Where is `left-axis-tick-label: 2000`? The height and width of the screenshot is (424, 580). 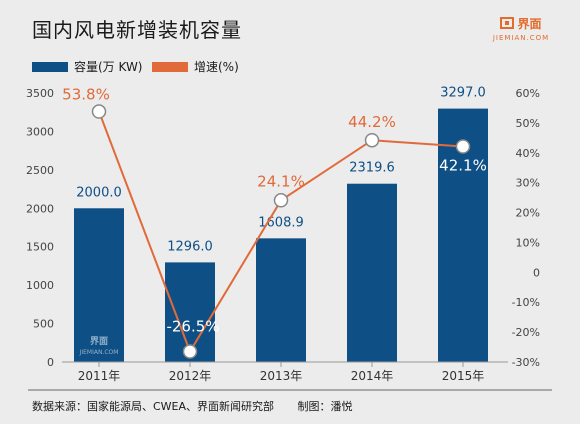 left-axis-tick-label: 2000 is located at coordinates (40, 208).